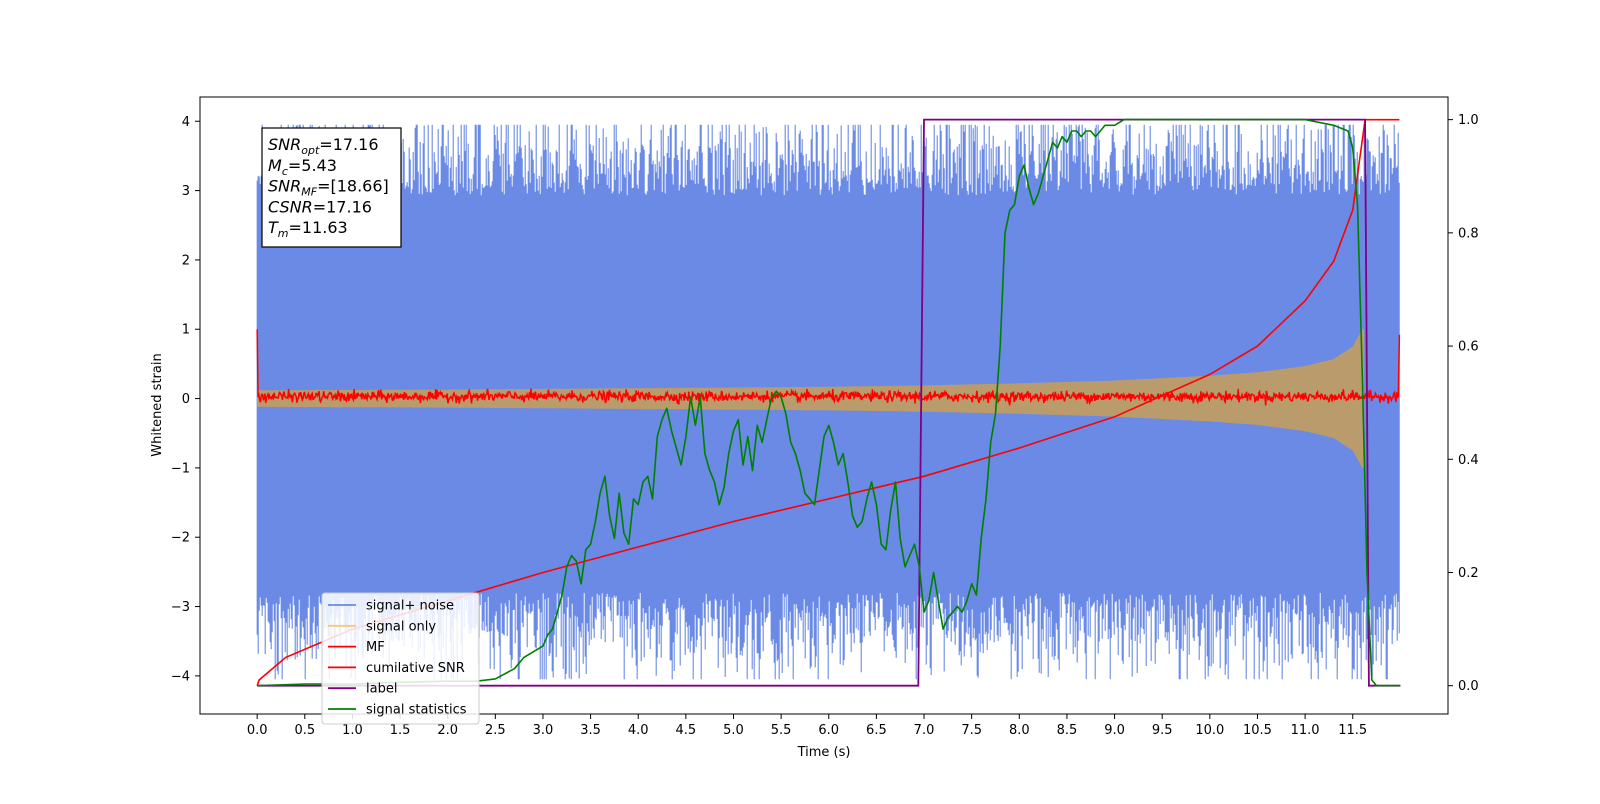 This screenshot has height=804, width=1600. I want to click on y2-tick-label: 0.4, so click(1468, 460).